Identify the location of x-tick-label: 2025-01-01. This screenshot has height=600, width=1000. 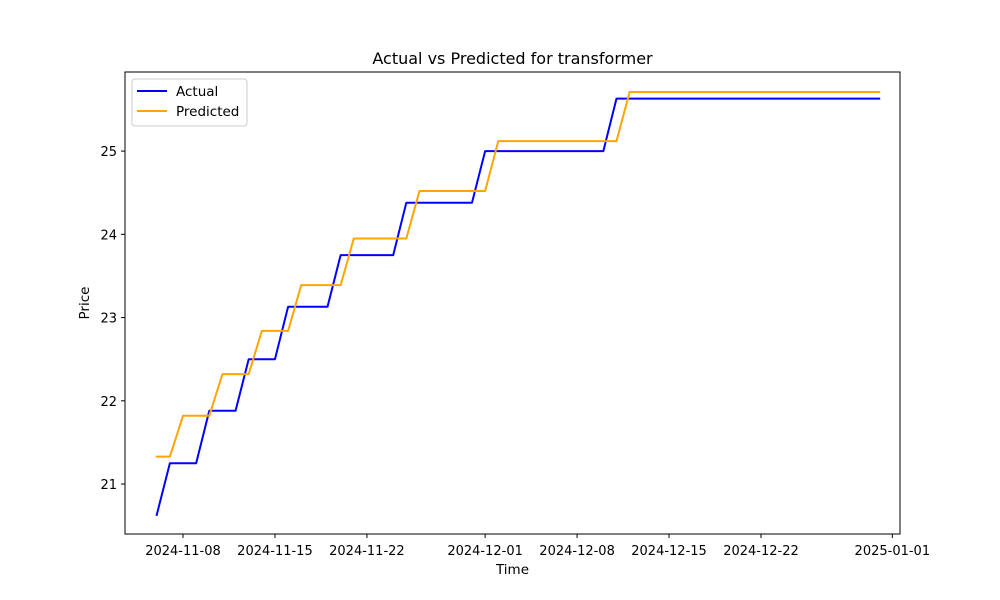
(893, 551).